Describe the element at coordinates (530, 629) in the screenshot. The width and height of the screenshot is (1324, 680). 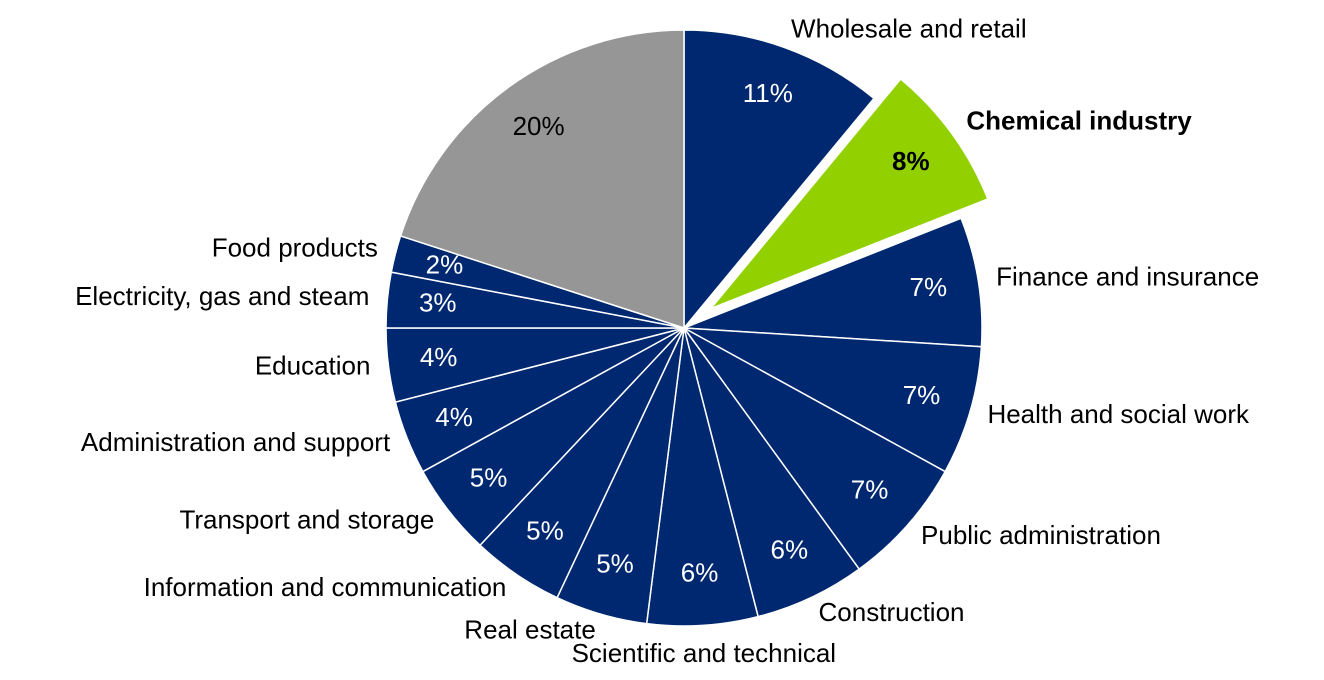
I see `category-label: Real estate` at that location.